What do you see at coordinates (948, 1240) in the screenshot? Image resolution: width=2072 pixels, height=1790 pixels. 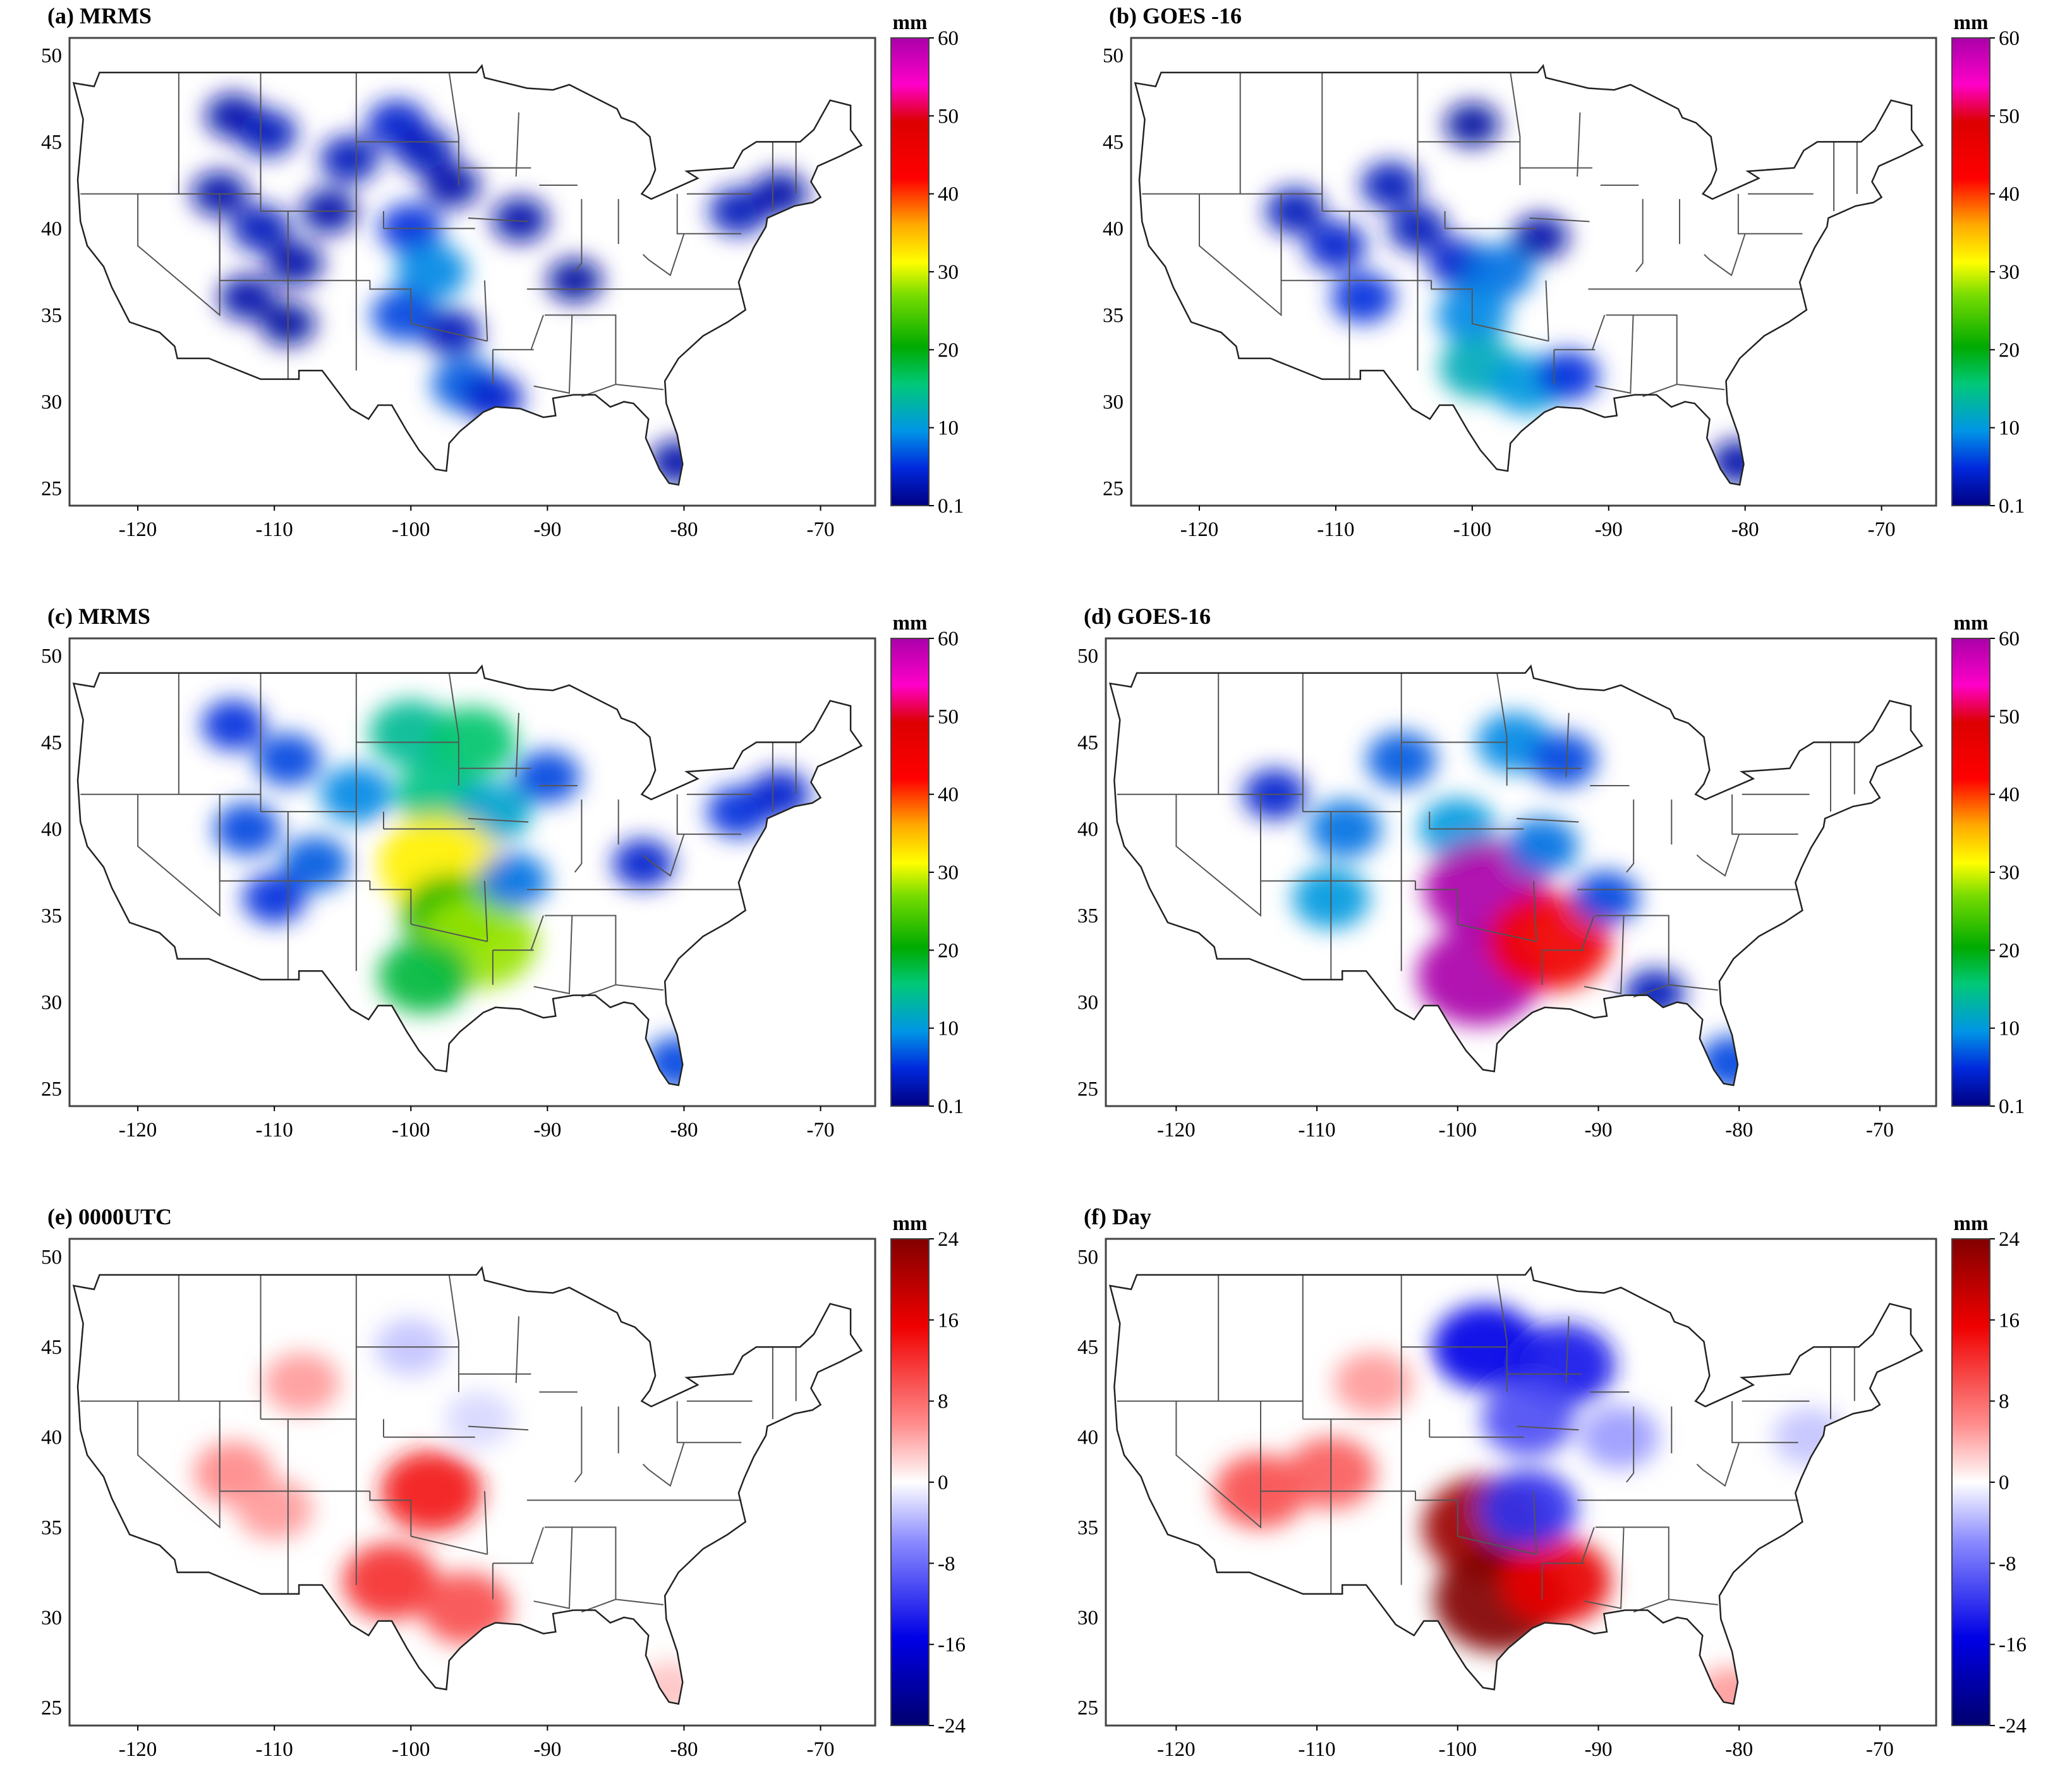 I see `colorbar-tick-label: 24` at bounding box center [948, 1240].